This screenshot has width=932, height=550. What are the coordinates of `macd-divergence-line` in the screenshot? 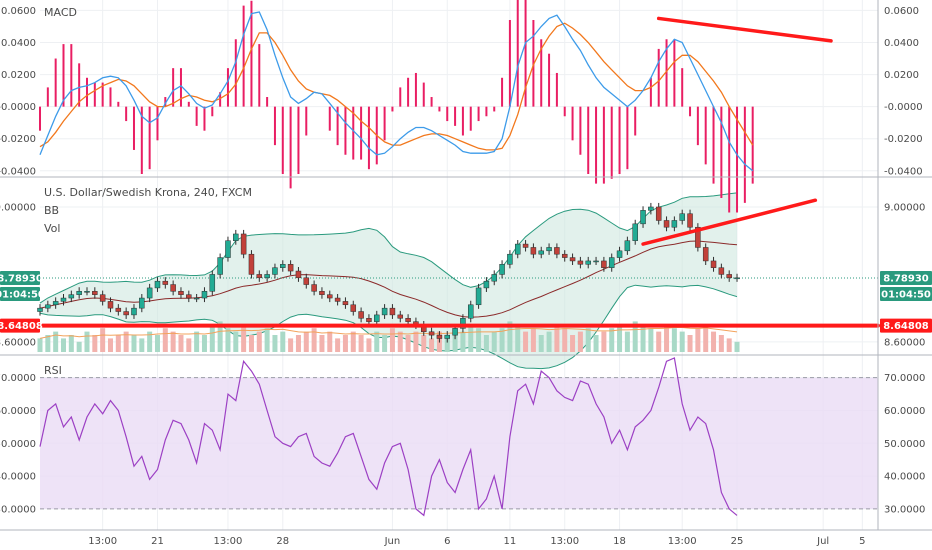 It's located at (744, 29).